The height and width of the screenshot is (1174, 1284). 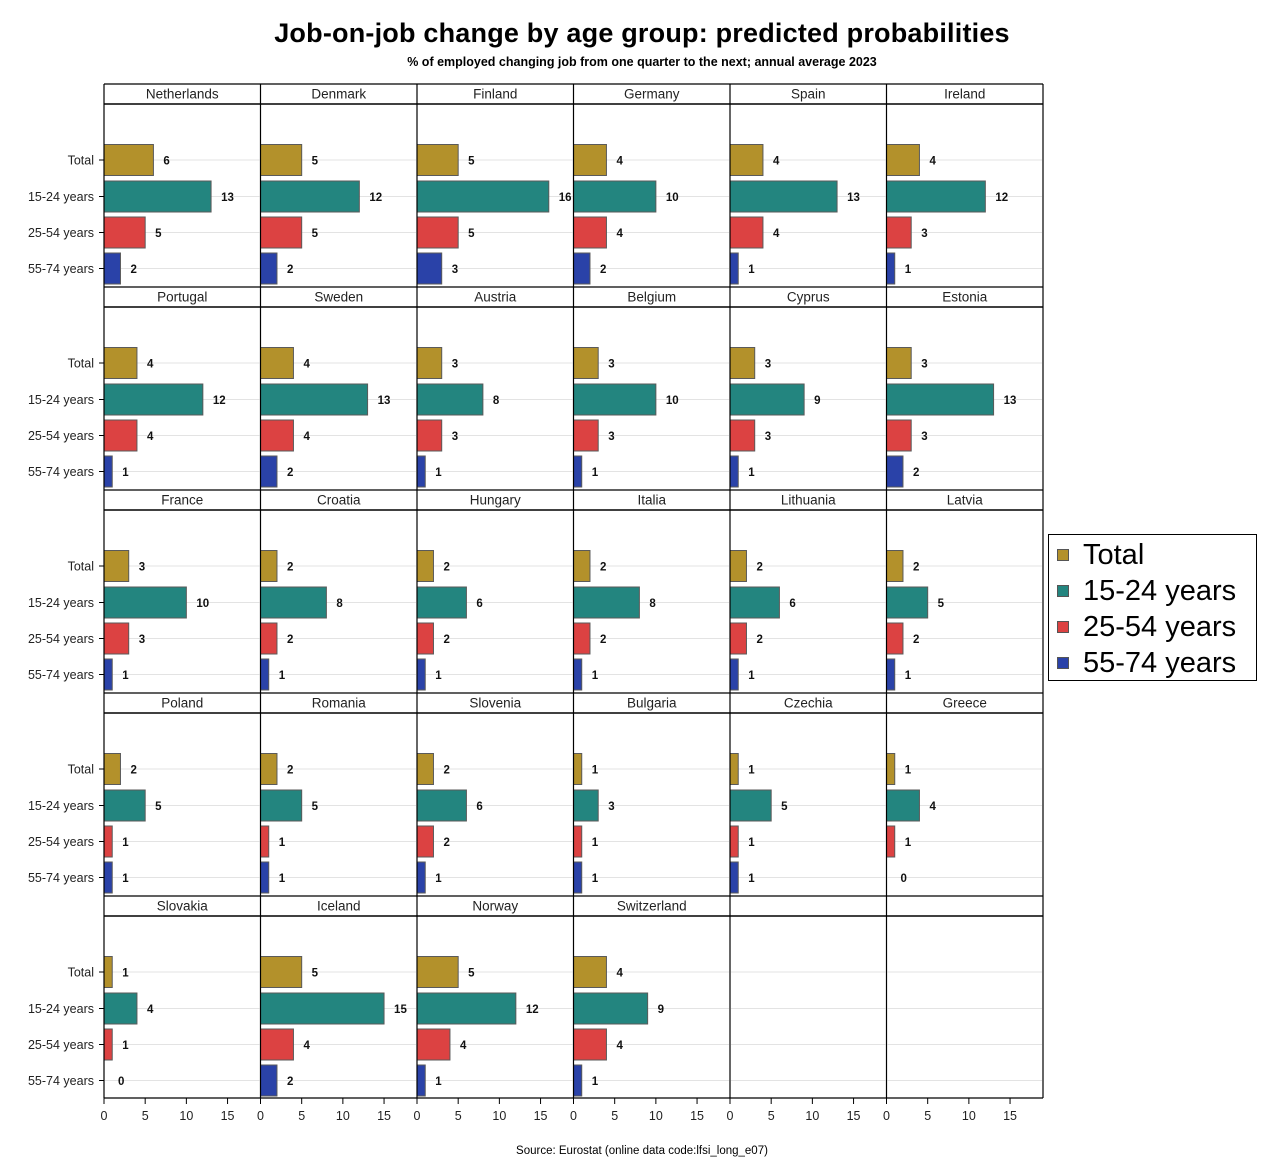 I want to click on bar-cyprus-15-24-years, so click(x=767, y=399).